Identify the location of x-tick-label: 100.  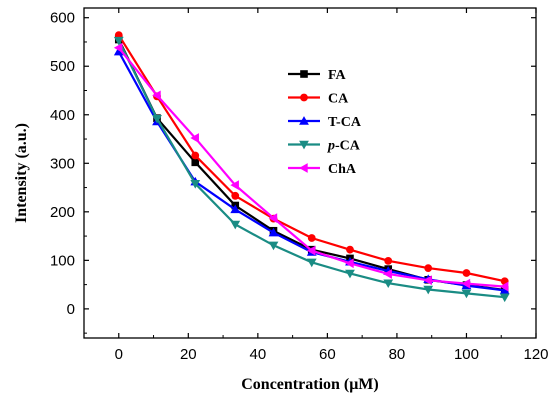
(466, 354).